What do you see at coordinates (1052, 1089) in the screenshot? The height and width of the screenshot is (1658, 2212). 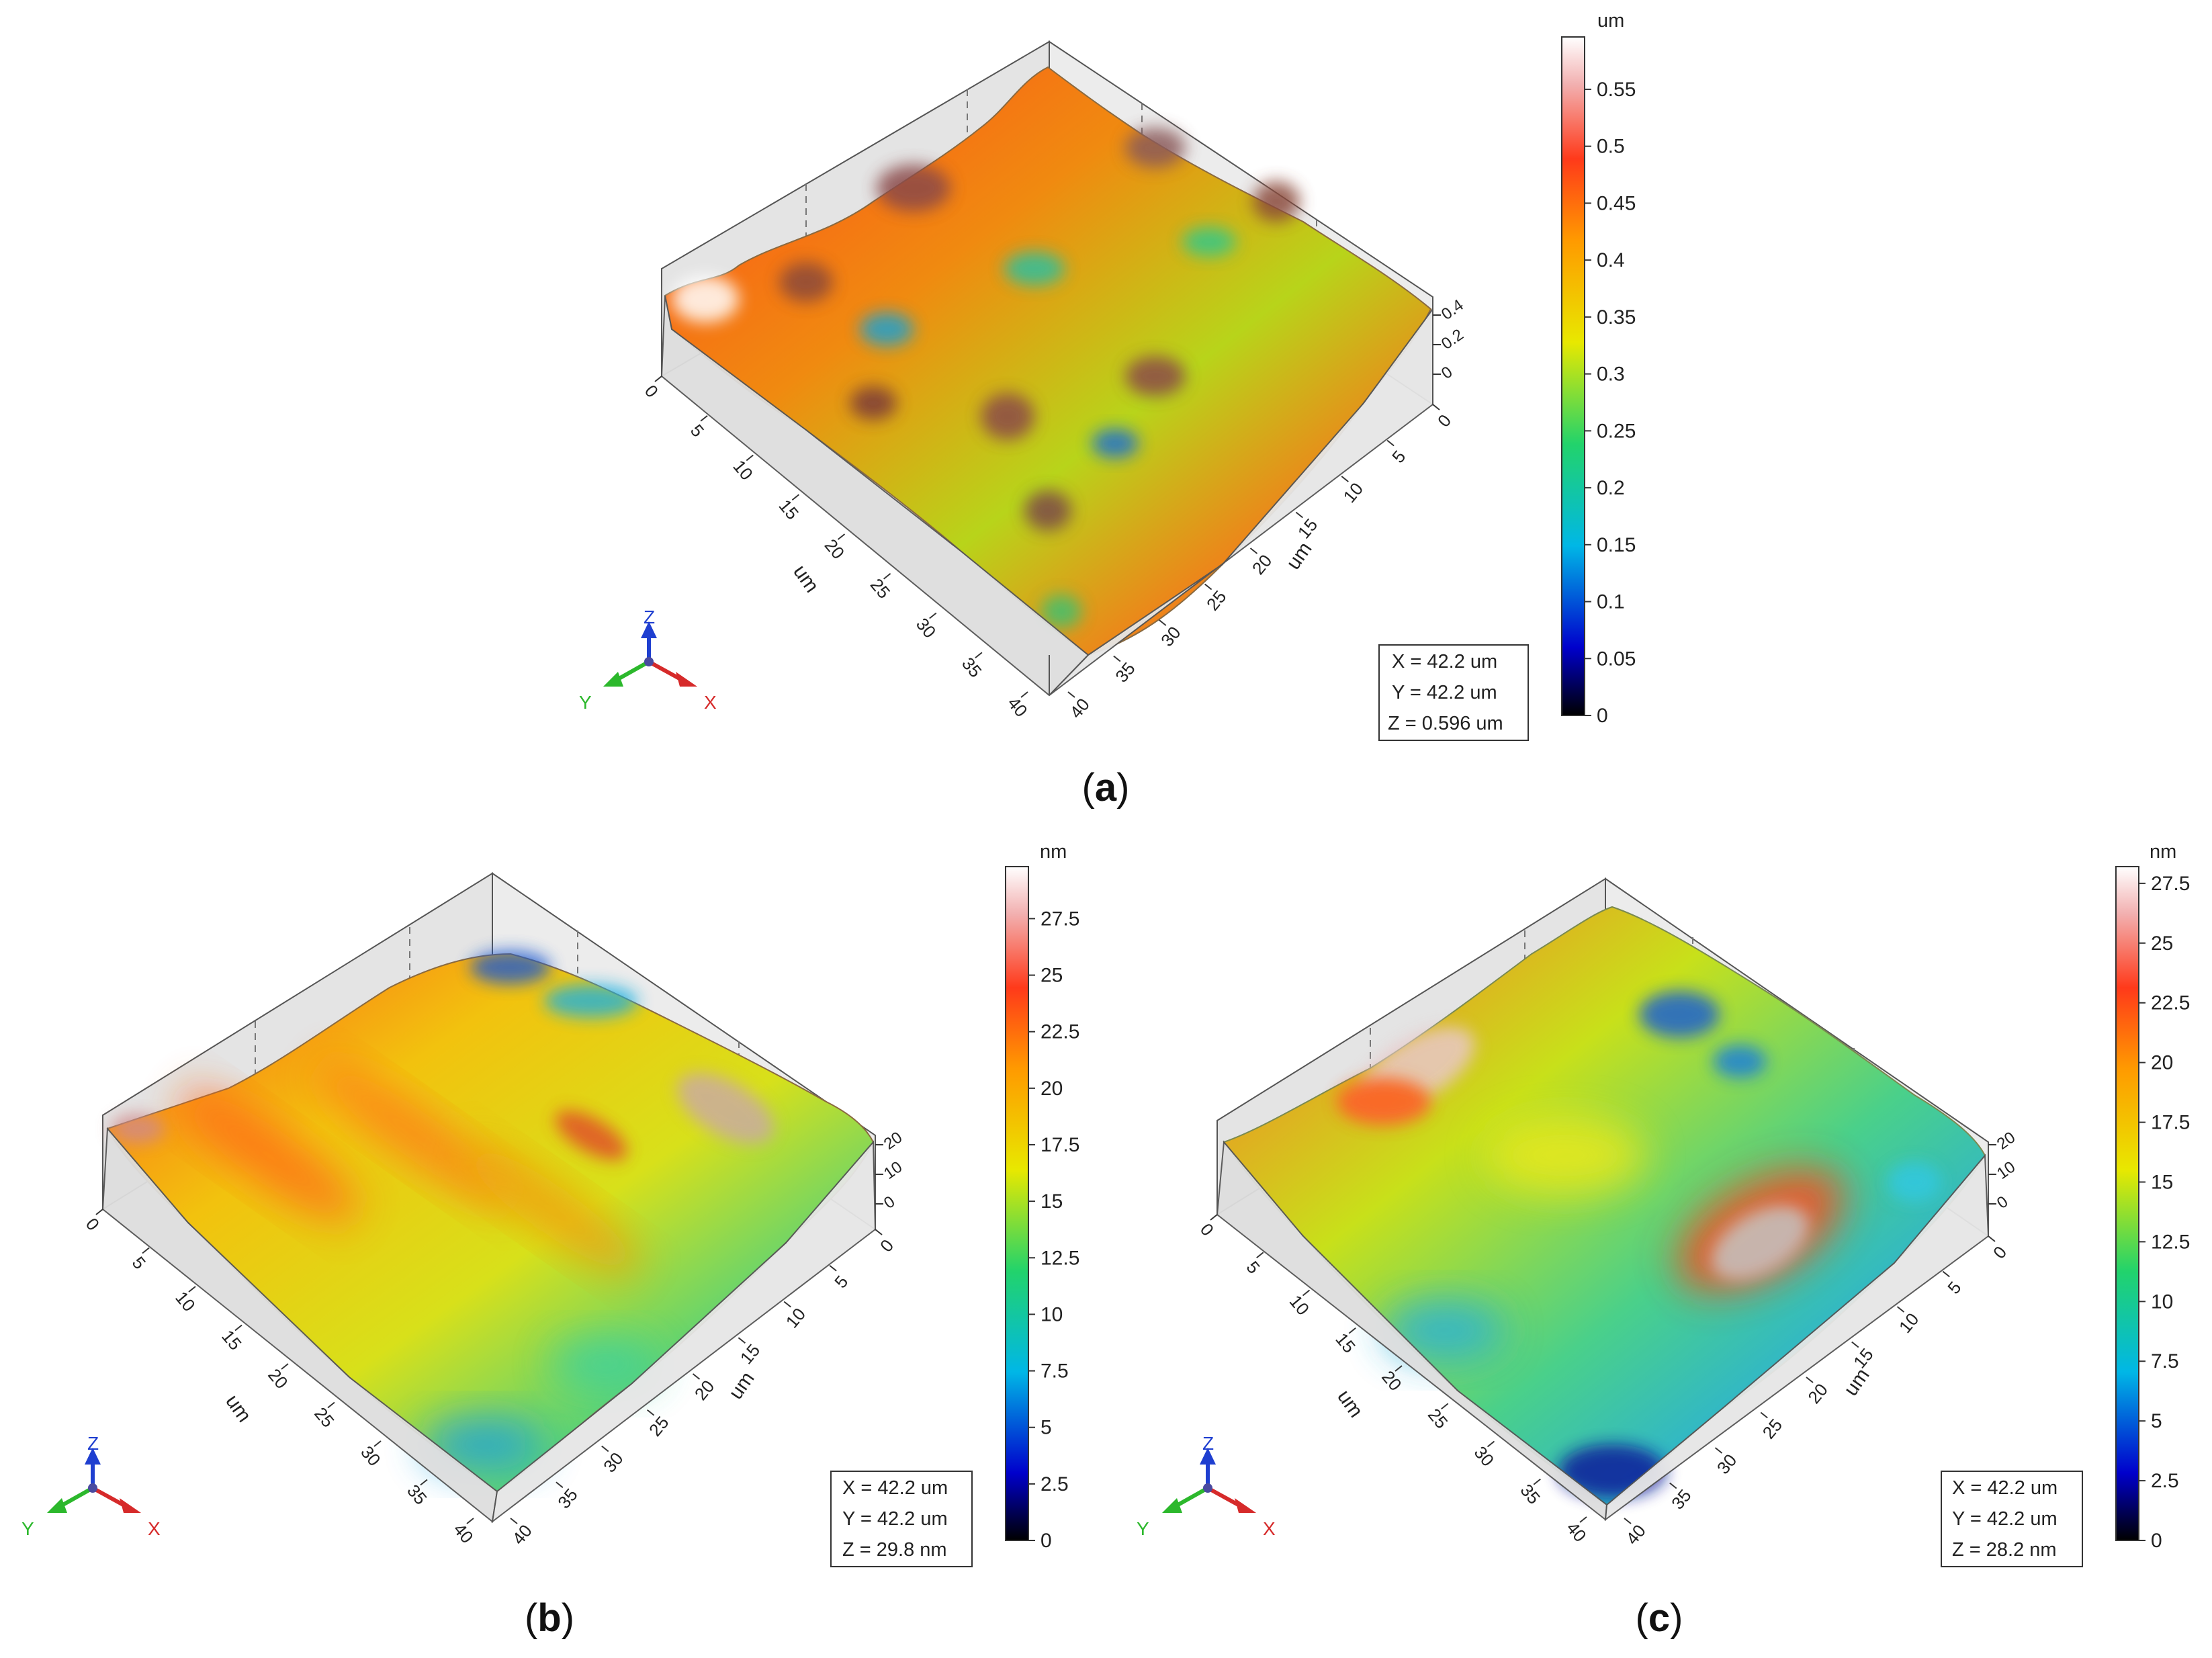 I see `colorbar-tick-label: 20` at bounding box center [1052, 1089].